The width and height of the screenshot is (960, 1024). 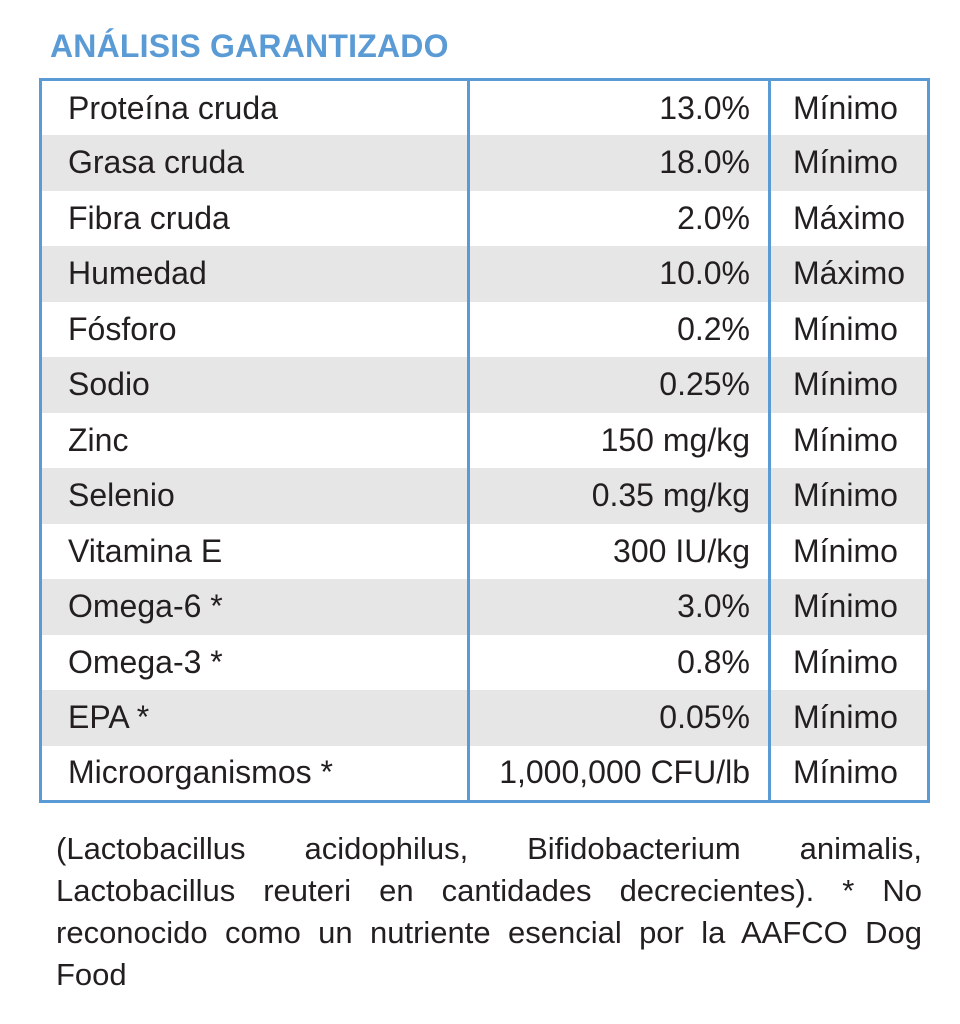 I want to click on nutrient-cell: Sodio, so click(x=255, y=385).